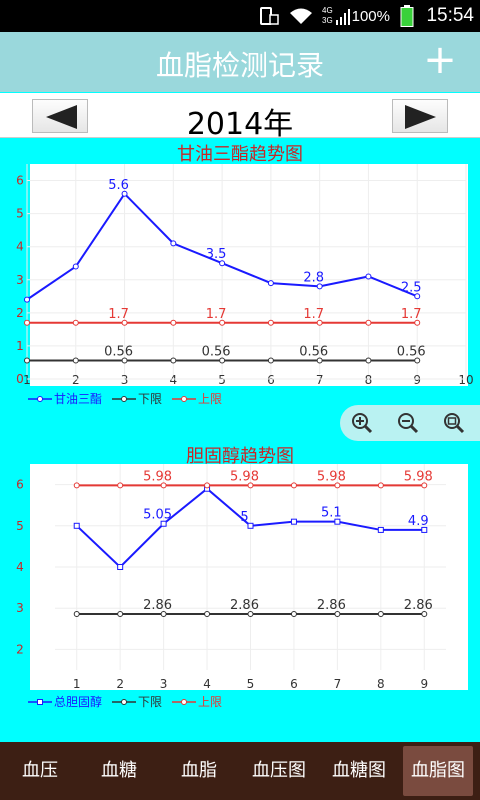 The width and height of the screenshot is (480, 800). I want to click on tab-blood-sugar: 血糖, so click(119, 770).